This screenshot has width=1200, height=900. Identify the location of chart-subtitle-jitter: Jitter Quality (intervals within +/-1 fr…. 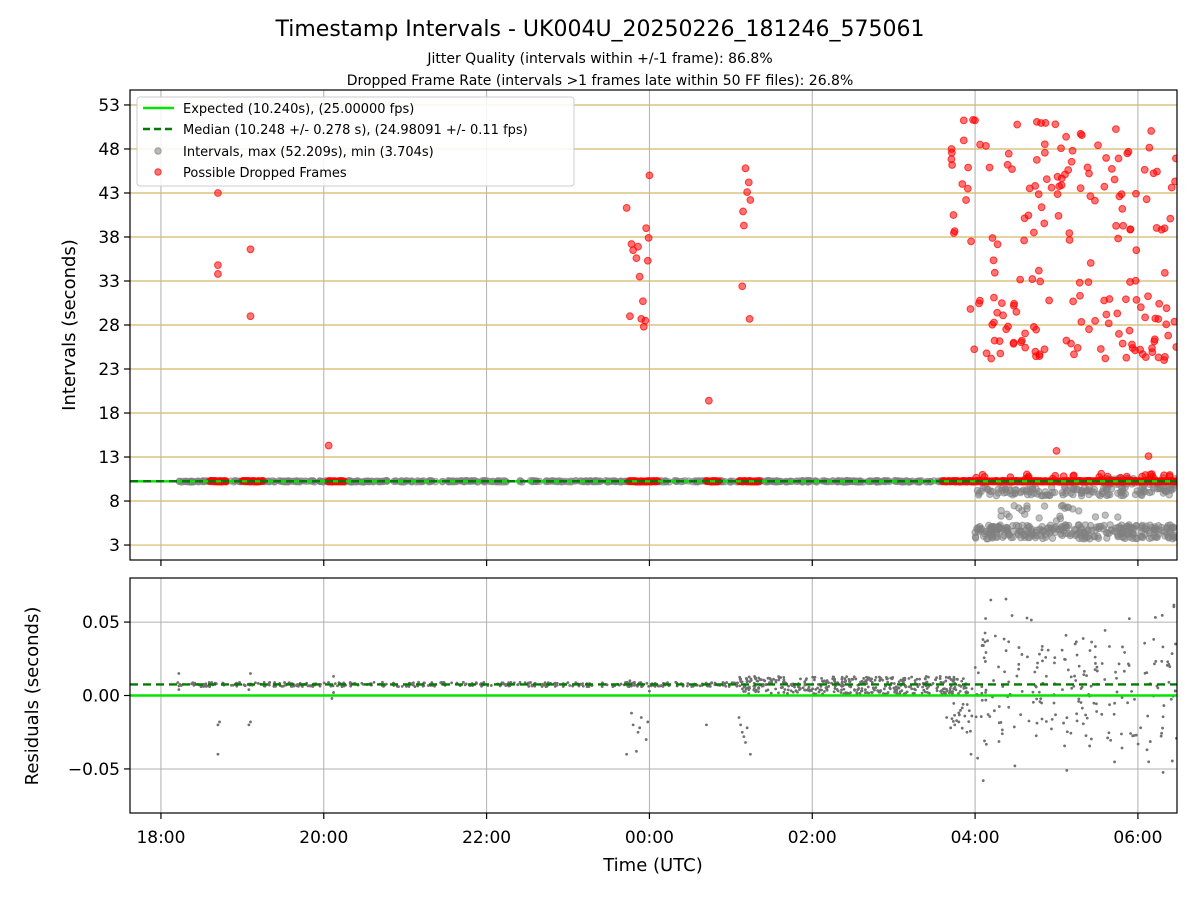
(599, 59).